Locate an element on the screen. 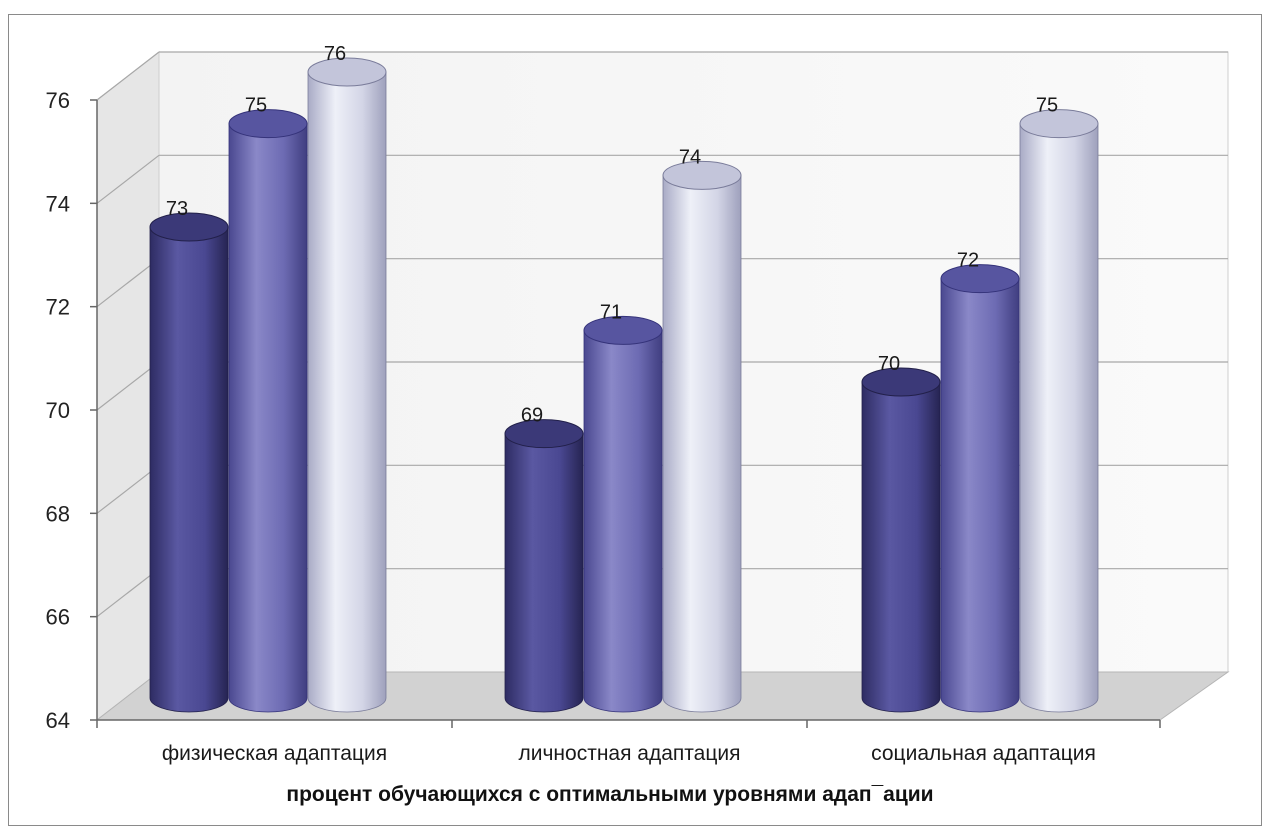 This screenshot has height=839, width=1270. data-label: 69 is located at coordinates (532, 416).